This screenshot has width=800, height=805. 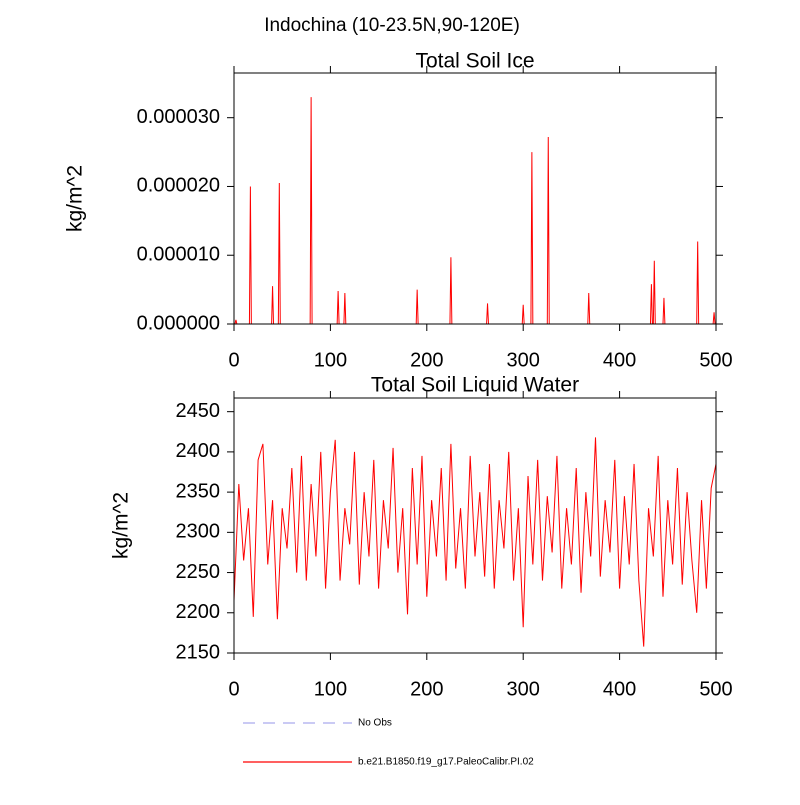 I want to click on y-tick-label: 2350, so click(x=198, y=491).